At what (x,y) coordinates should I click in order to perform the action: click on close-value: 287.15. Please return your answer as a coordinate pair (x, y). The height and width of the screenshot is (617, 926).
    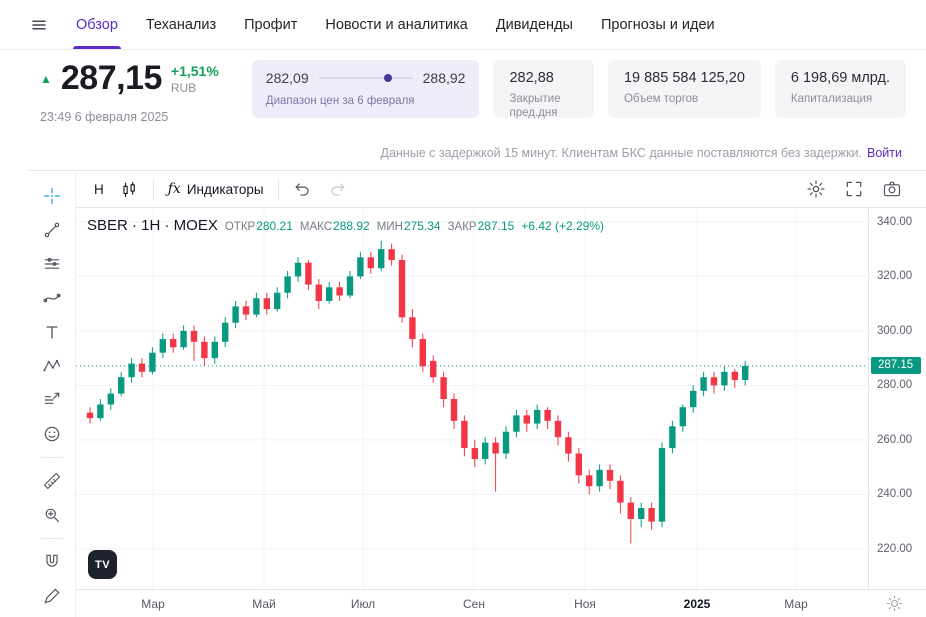
    Looking at the image, I should click on (496, 226).